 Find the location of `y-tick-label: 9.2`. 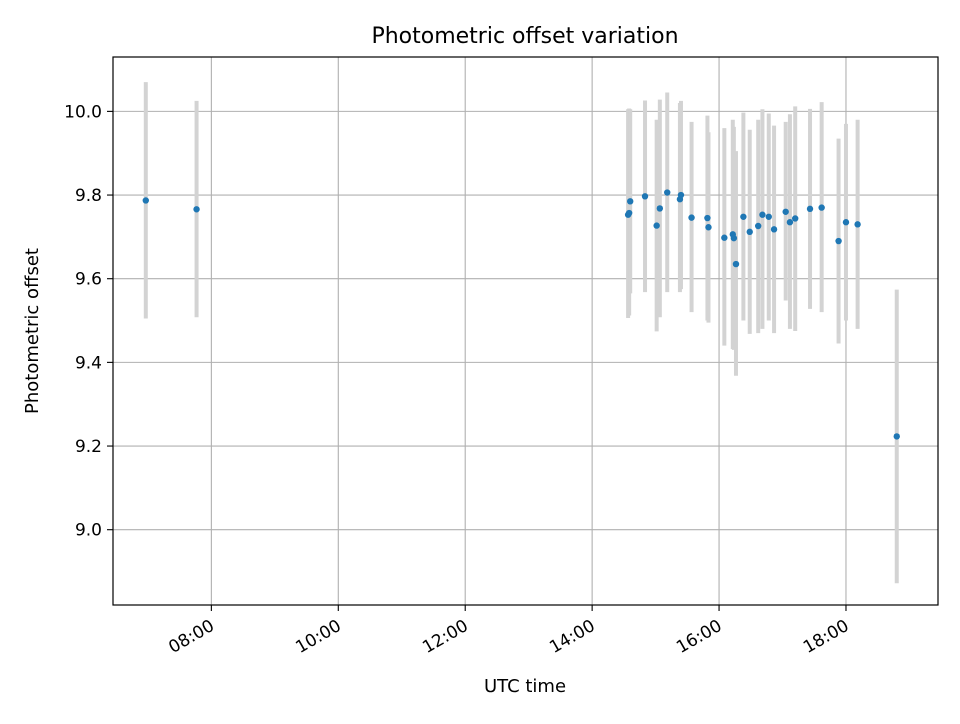

y-tick-label: 9.2 is located at coordinates (88, 447).